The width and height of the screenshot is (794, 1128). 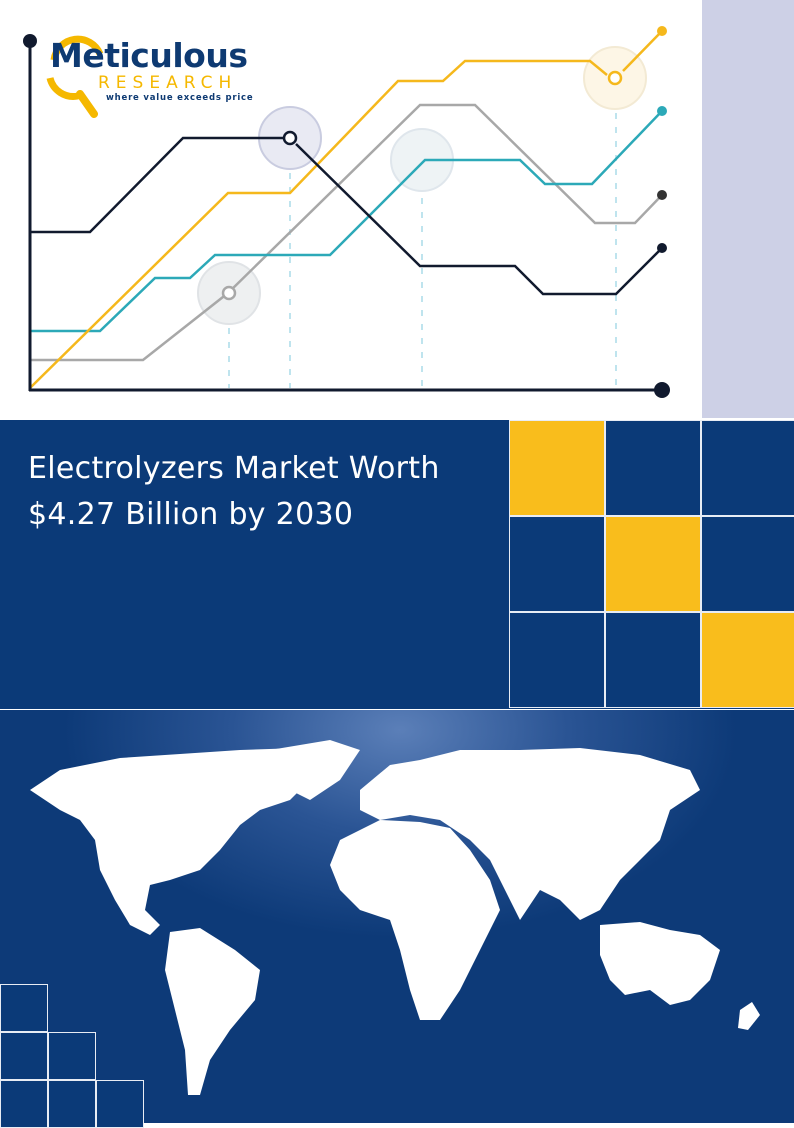 What do you see at coordinates (415, 920) in the screenshot?
I see `africa` at bounding box center [415, 920].